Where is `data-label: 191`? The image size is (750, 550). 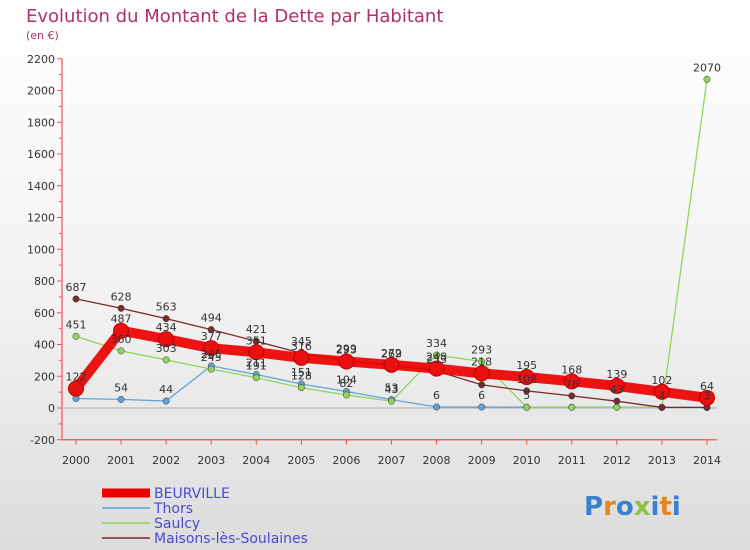
data-label: 191 is located at coordinates (256, 366).